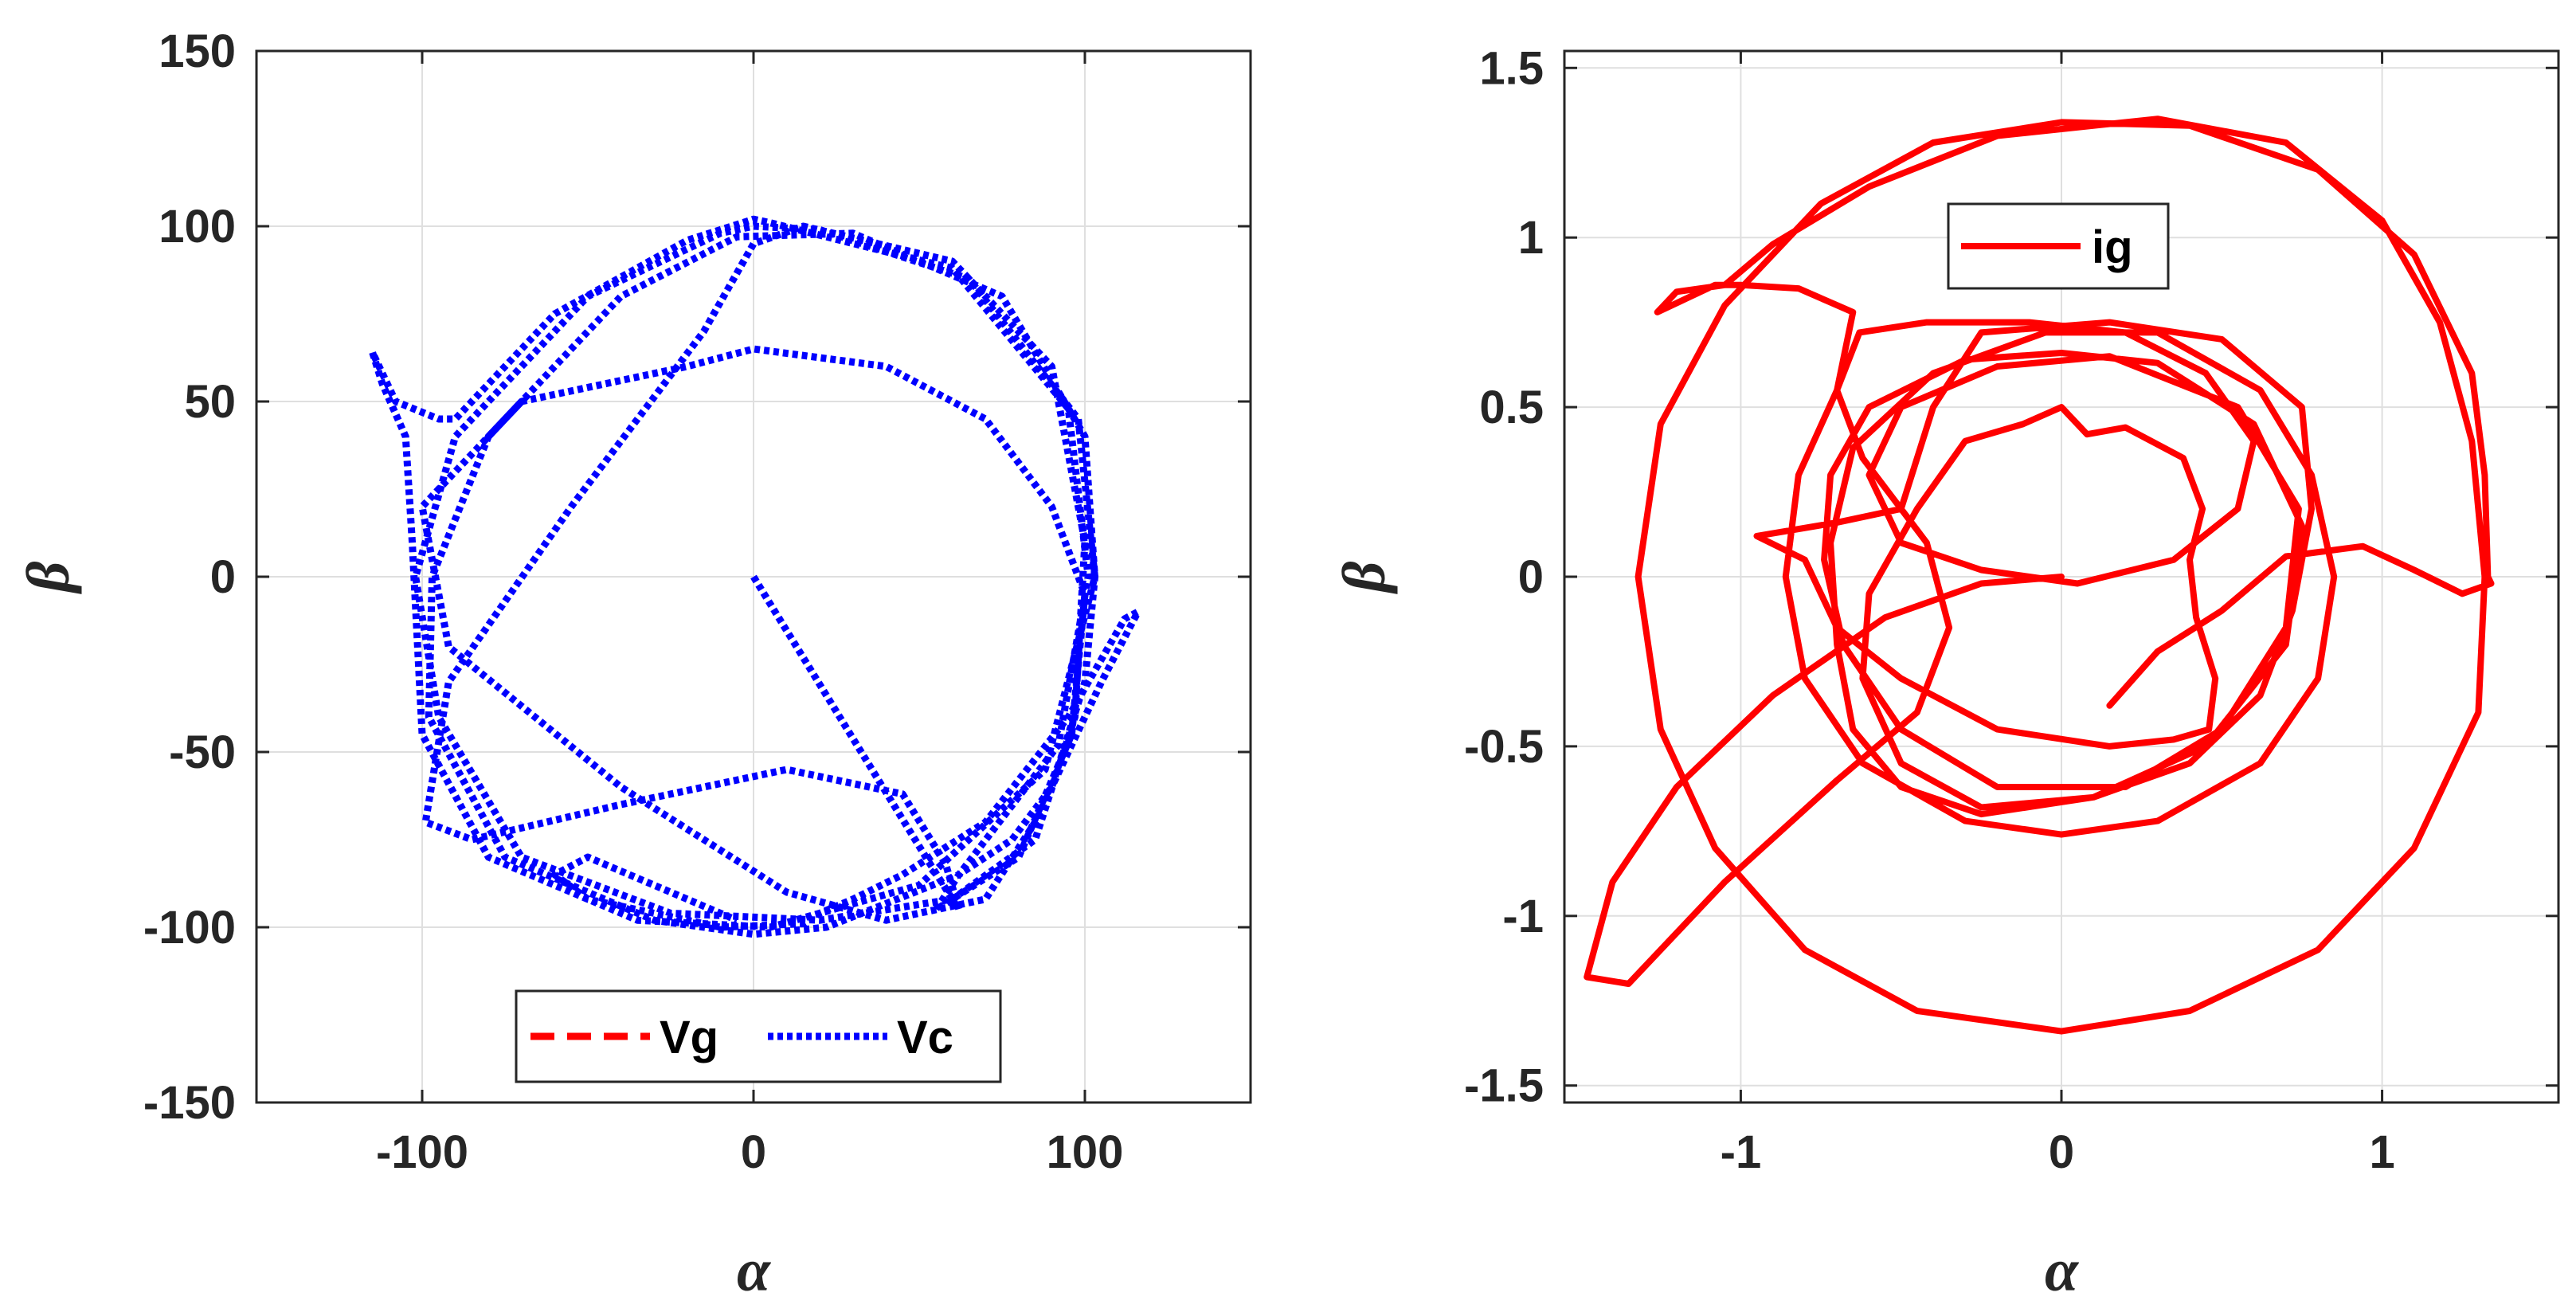 Image resolution: width=2576 pixels, height=1312 pixels. Describe the element at coordinates (925, 1037) in the screenshot. I see `legend-label-vc: Vc` at that location.